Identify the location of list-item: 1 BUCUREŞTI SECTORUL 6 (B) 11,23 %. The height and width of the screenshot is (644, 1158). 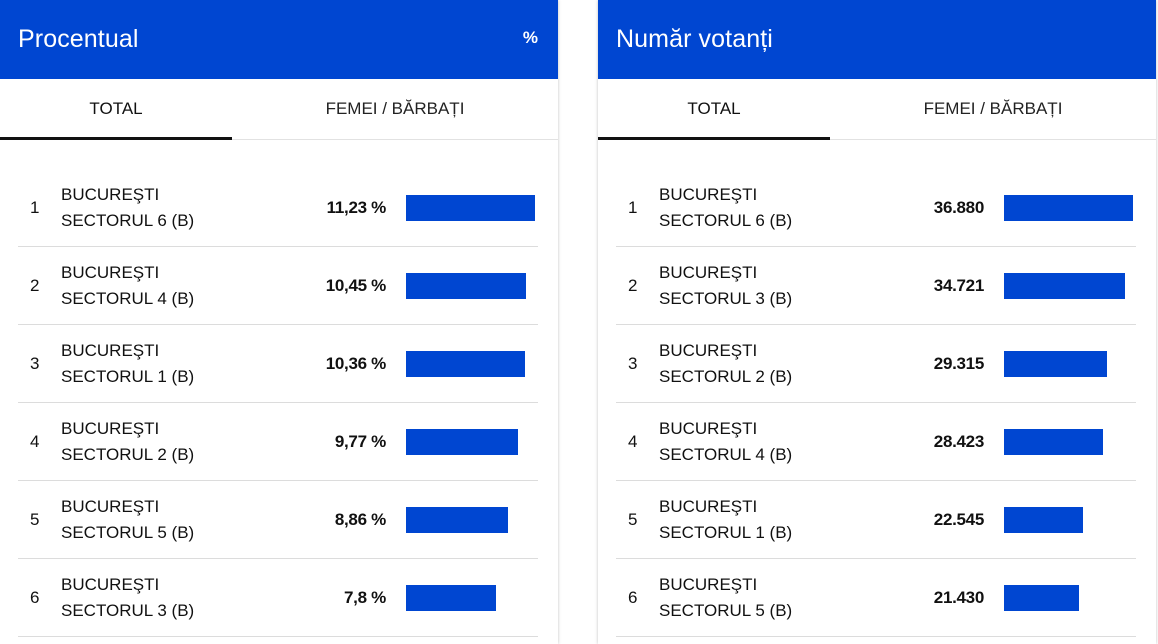
(278, 208).